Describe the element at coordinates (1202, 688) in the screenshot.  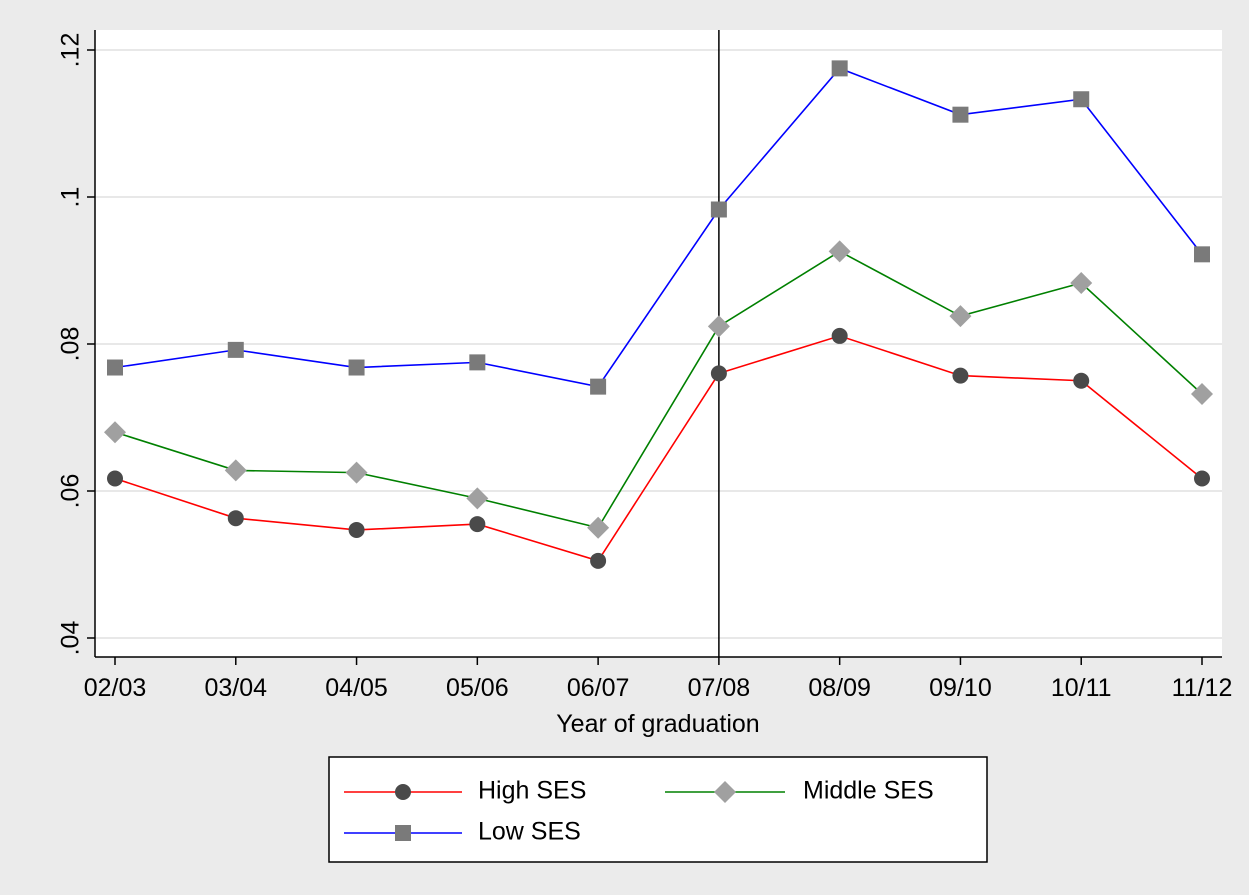
I see `x-tick-label: 11/12` at that location.